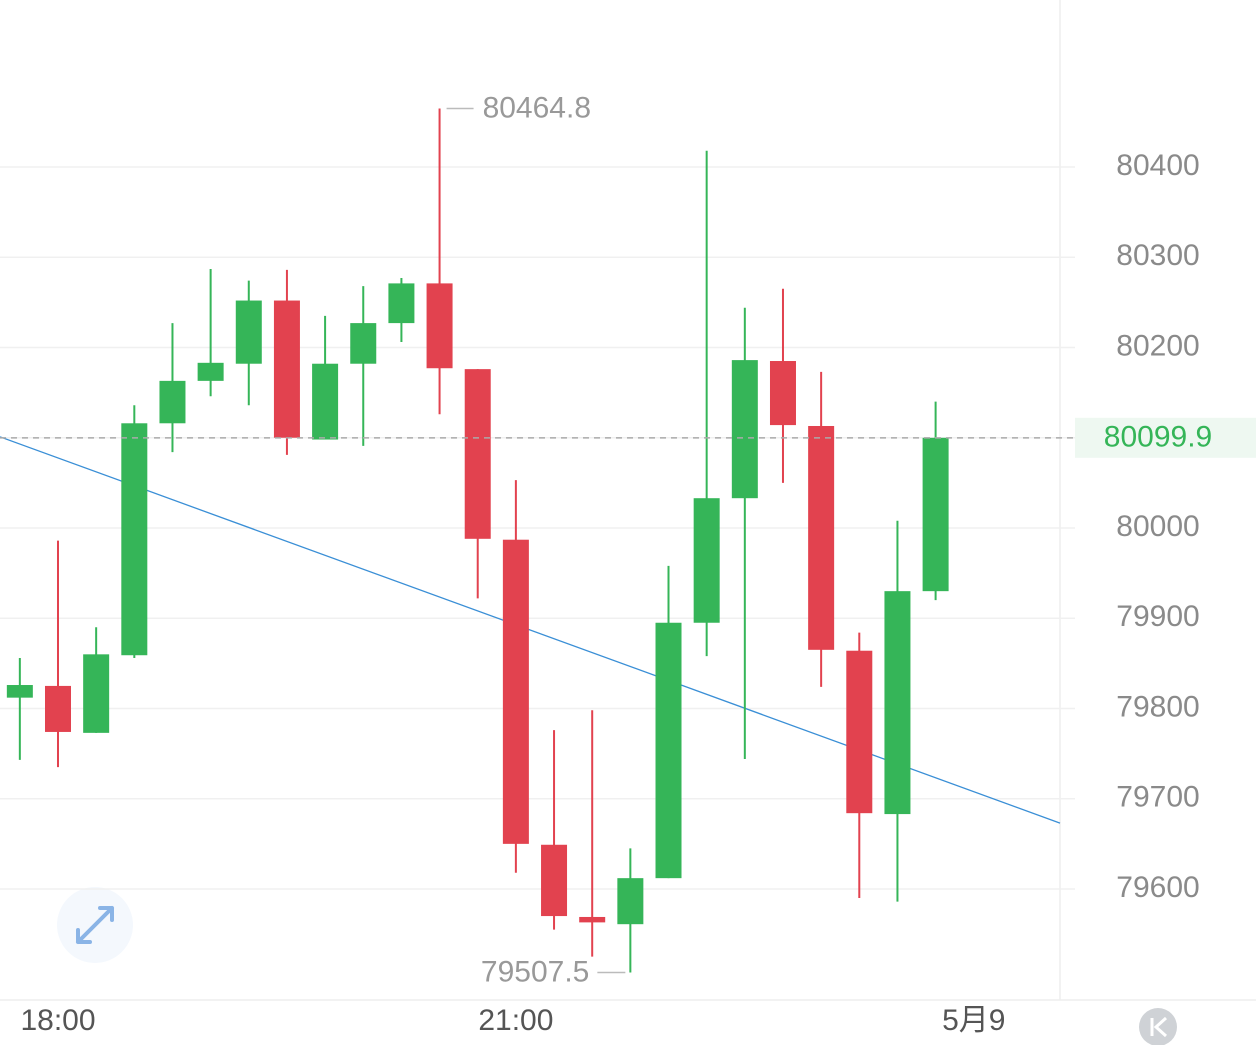 This screenshot has width=1256, height=1045. Describe the element at coordinates (1157, 345) in the screenshot. I see `y-tick-label: 80200` at that location.